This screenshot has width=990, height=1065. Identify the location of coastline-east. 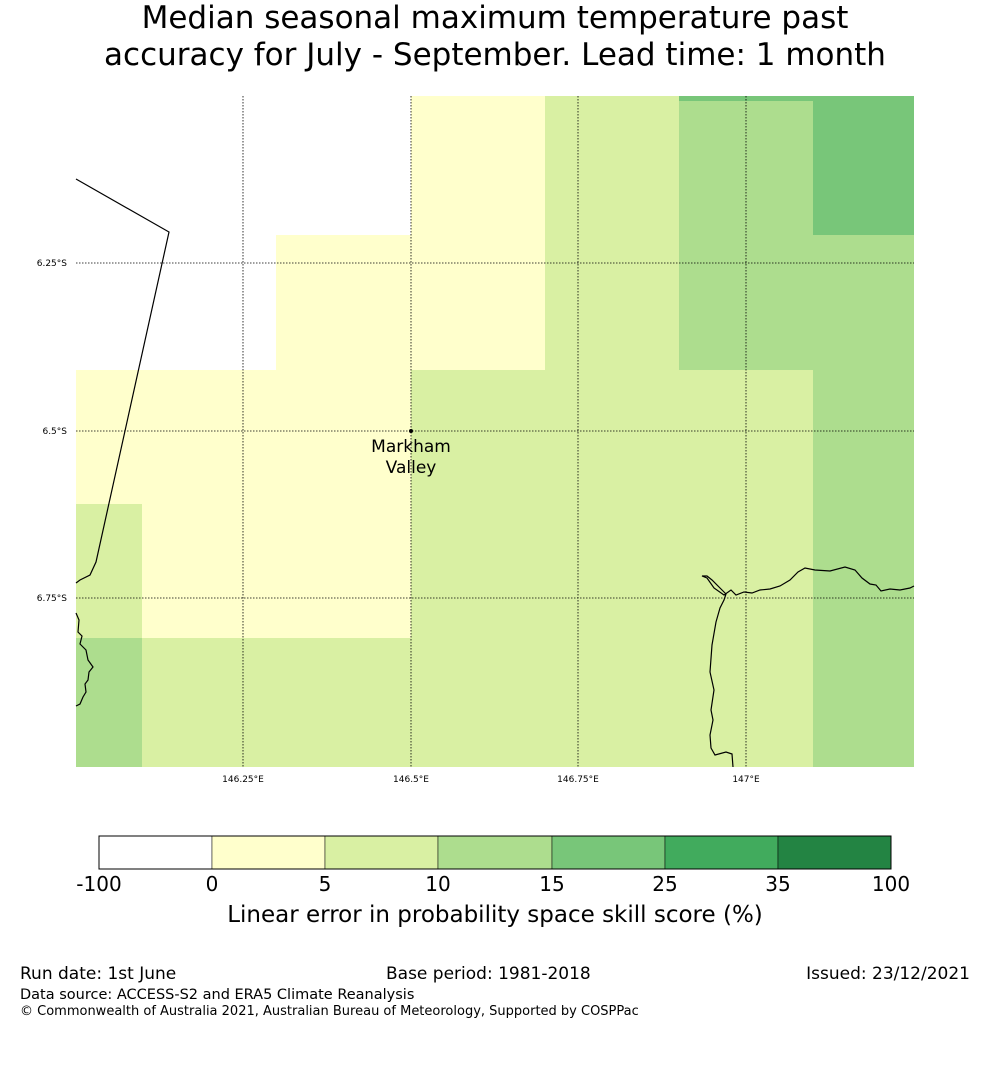
(808, 667).